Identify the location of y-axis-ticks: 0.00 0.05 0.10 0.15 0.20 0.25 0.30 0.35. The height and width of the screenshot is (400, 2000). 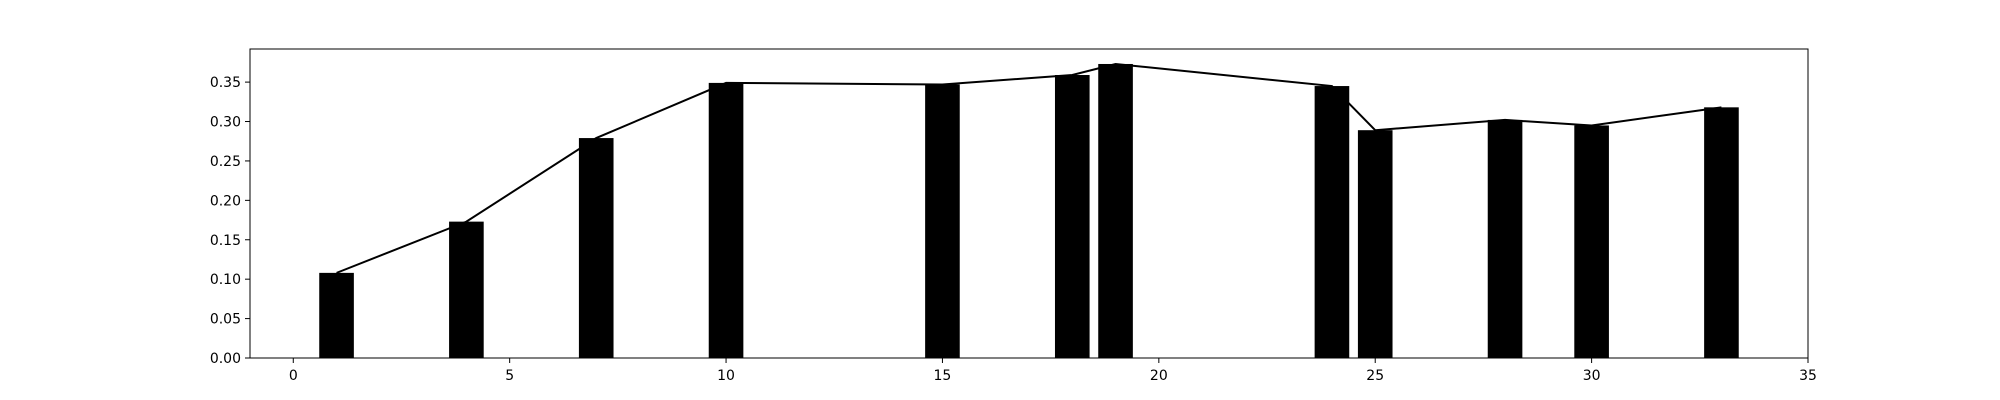
(230, 221).